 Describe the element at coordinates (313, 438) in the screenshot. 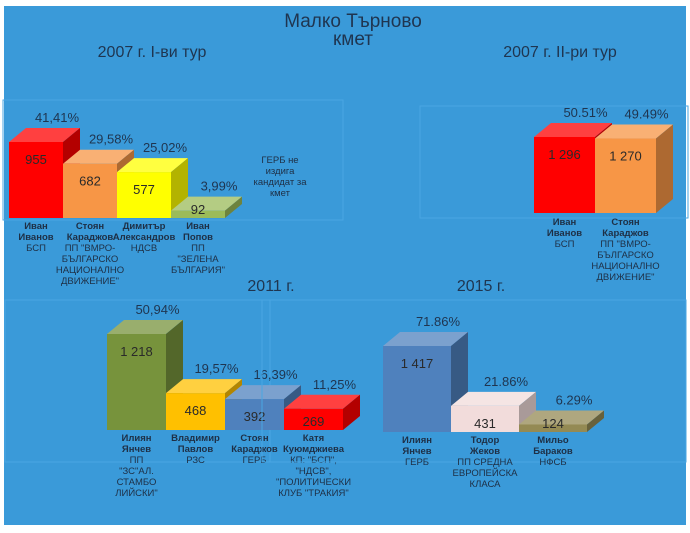

I see `candidate-name: Катя` at that location.